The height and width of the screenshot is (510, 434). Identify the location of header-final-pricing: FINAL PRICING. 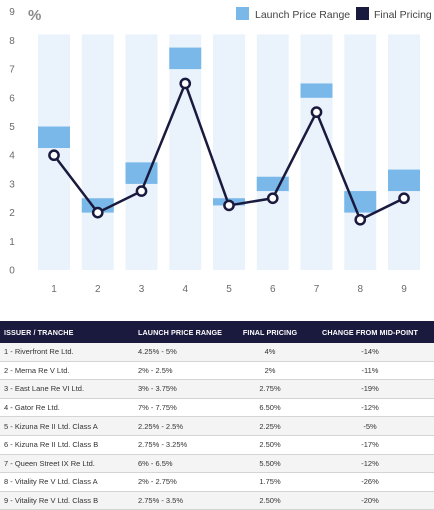
(270, 332).